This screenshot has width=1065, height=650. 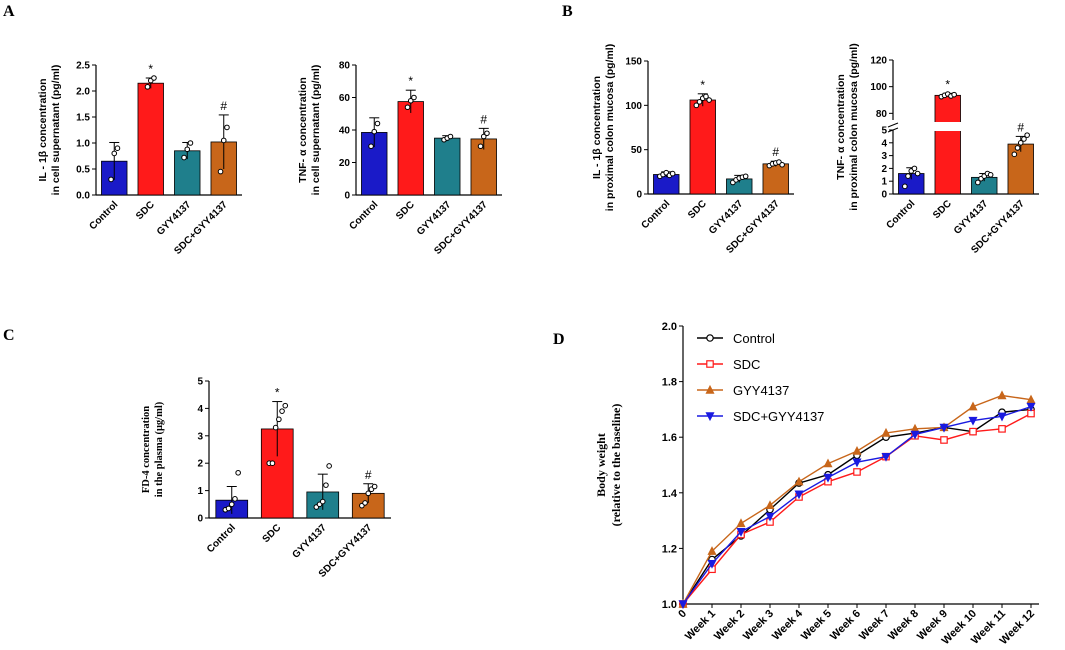 What do you see at coordinates (669, 327) in the screenshot?
I see `y-tick-label: 2.0` at bounding box center [669, 327].